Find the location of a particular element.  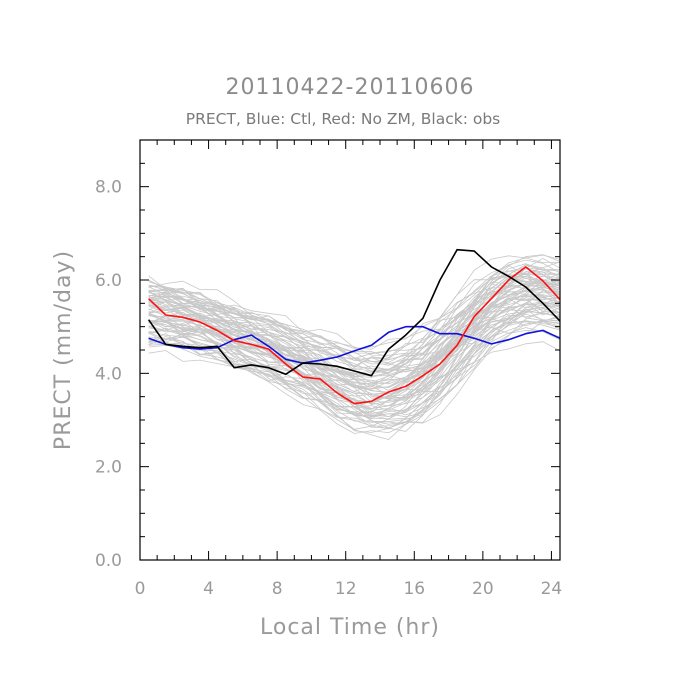

x-tick-label: 4 is located at coordinates (208, 589).